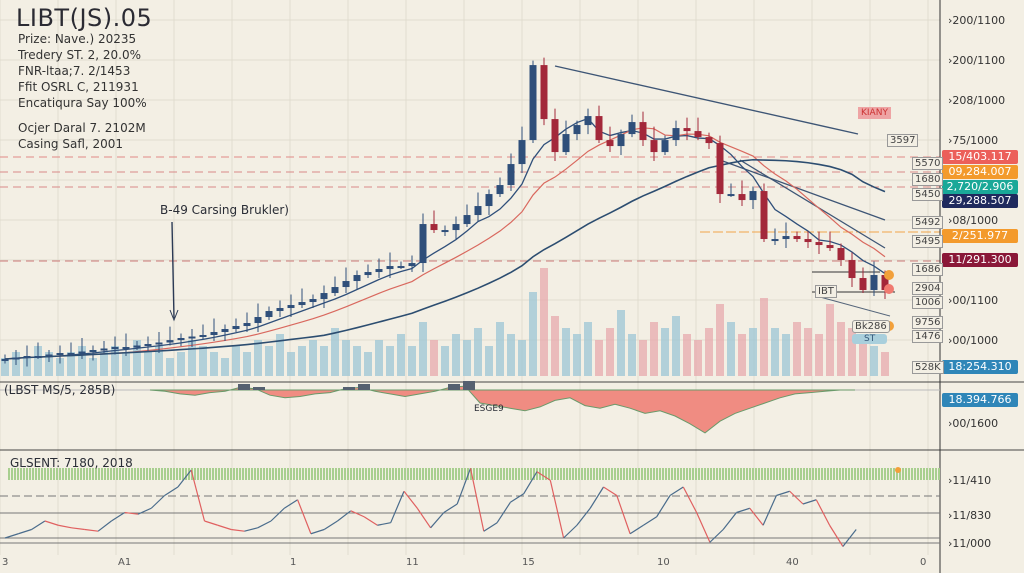  I want to click on tag-label: KIANY, so click(874, 113).